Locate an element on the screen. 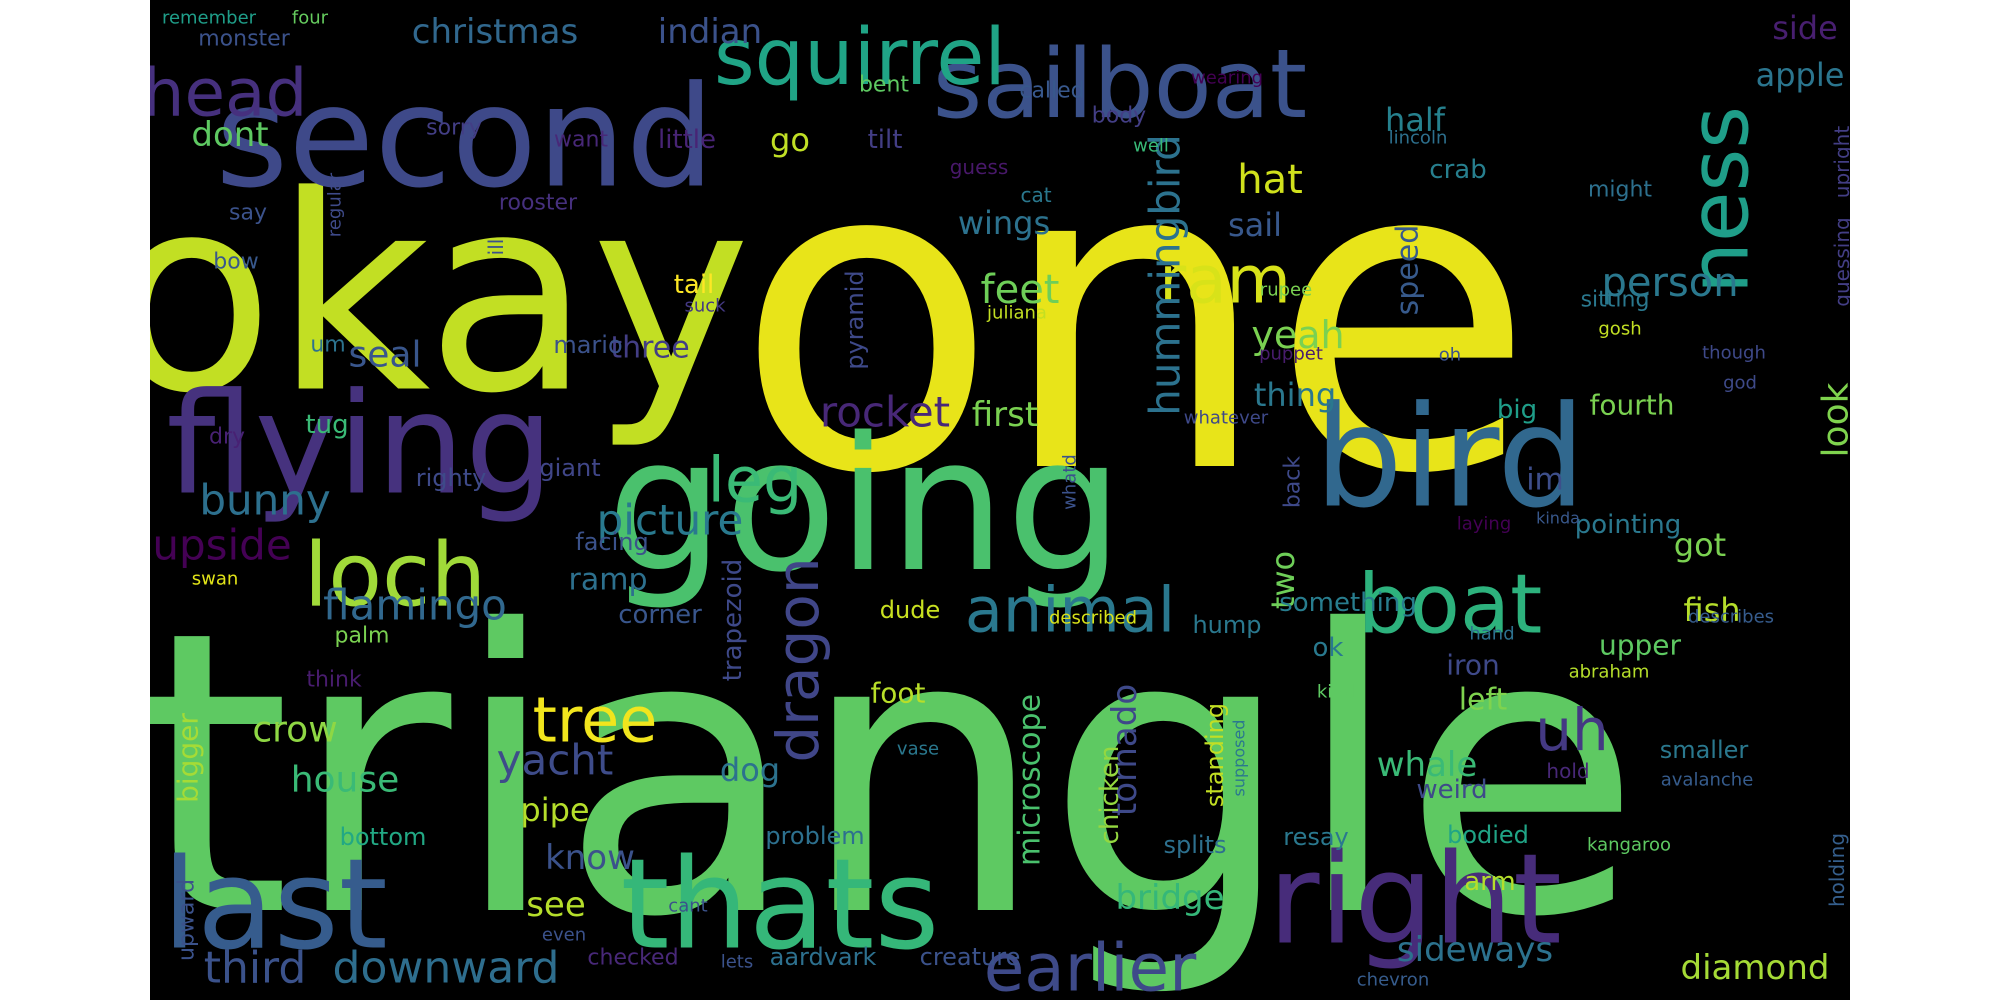  word-ness: ness is located at coordinates (1720, 200).